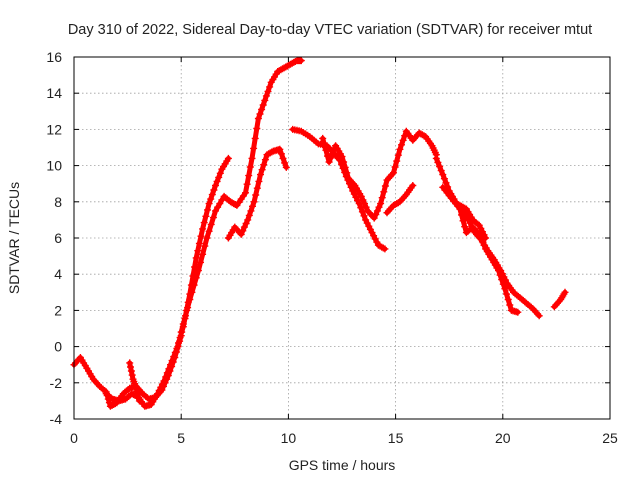 The width and height of the screenshot is (640, 480). Describe the element at coordinates (379, 174) in the screenshot. I see `series-track-g` at that location.